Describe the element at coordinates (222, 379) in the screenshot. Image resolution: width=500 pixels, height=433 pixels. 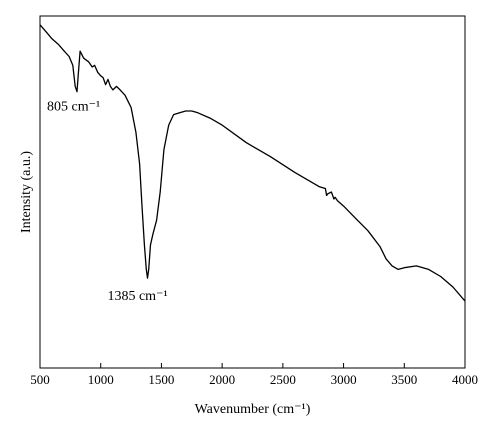
I see `x-tick-label: 2000` at that location.